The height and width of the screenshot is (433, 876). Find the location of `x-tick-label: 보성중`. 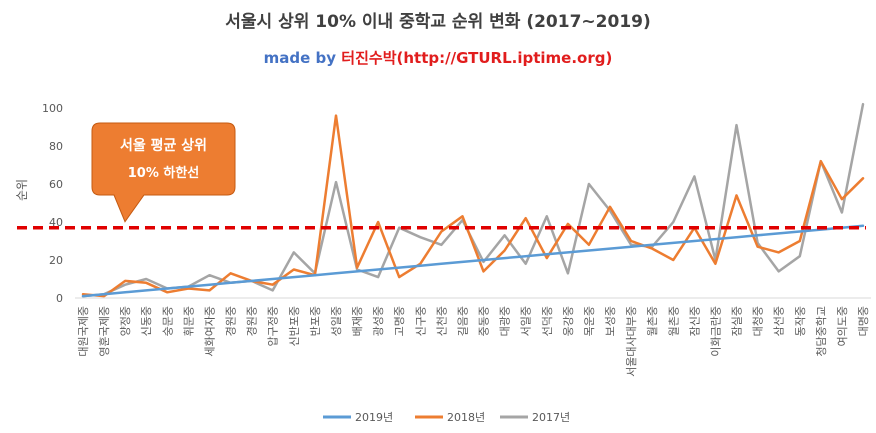

x-tick-label: 보성중 is located at coordinates (610, 321).